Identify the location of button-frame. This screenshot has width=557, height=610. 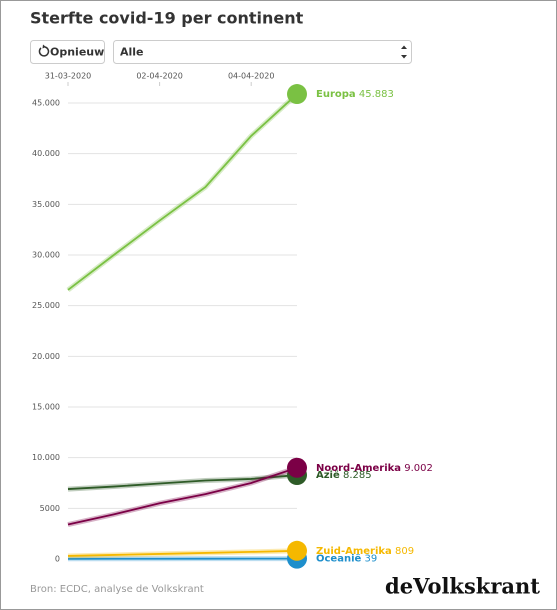
(67, 52).